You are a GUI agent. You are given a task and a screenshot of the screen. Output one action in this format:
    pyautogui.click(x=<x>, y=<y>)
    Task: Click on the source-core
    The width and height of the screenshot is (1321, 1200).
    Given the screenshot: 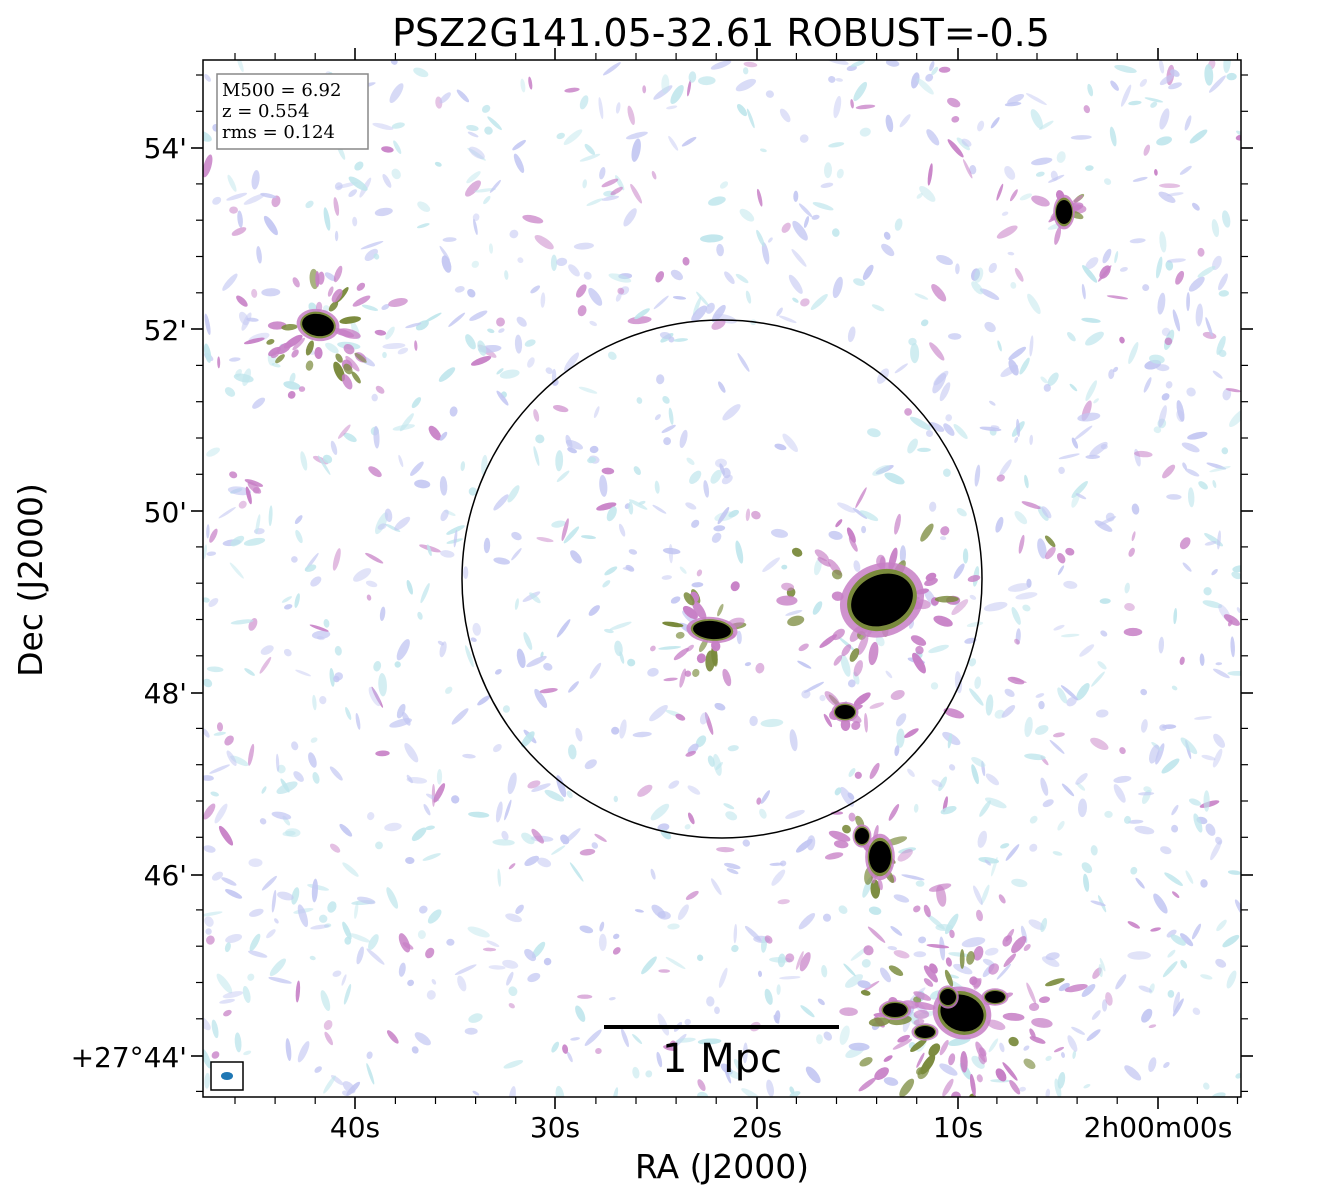 What is the action you would take?
    pyautogui.click(x=862, y=836)
    